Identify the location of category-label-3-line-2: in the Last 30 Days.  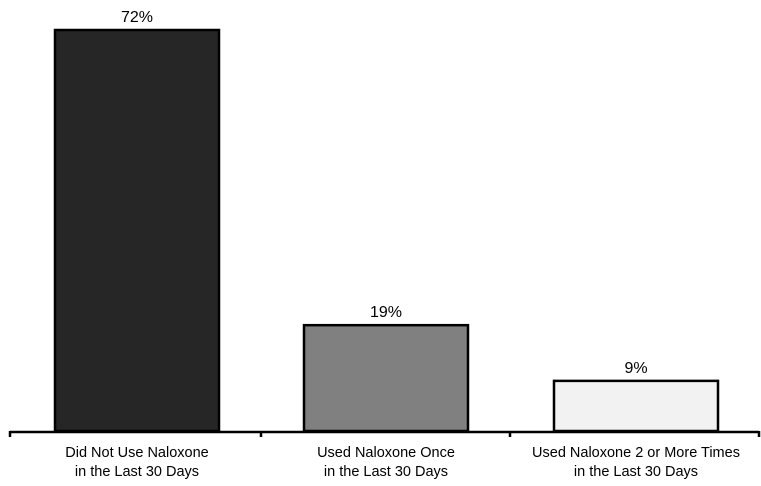
(636, 472).